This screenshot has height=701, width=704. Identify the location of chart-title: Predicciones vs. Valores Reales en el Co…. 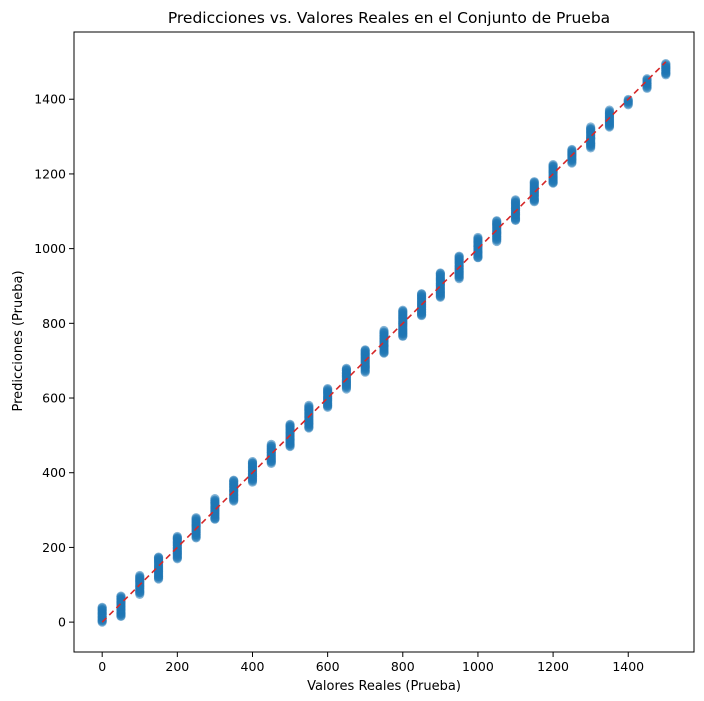
(389, 18).